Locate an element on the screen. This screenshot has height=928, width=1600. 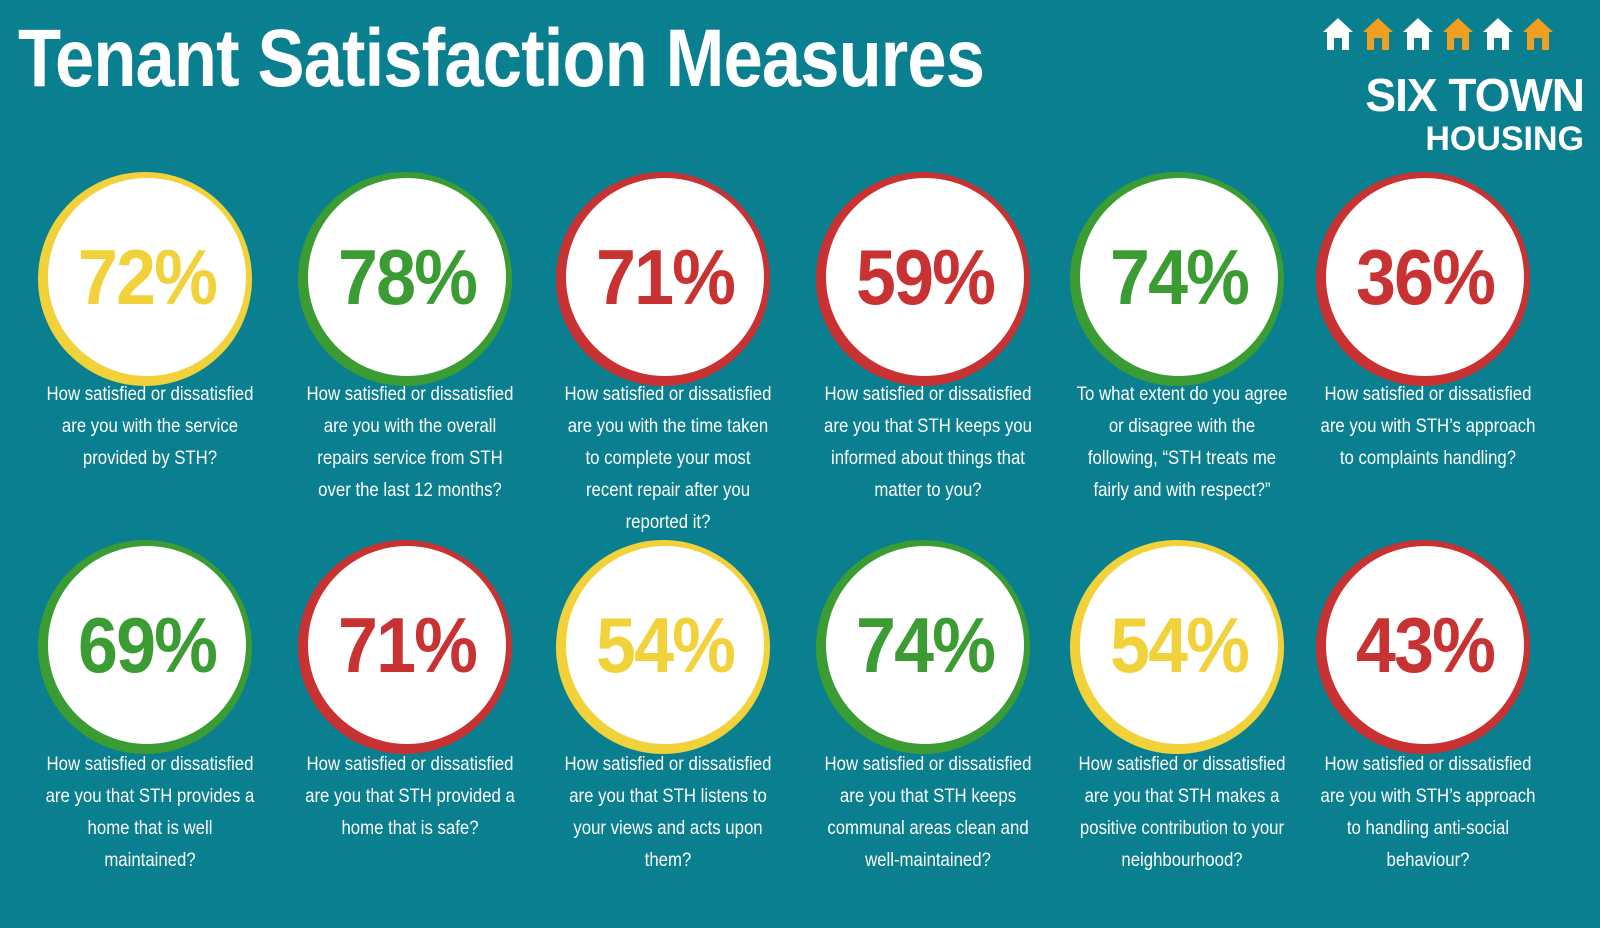
score-circle: 78% is located at coordinates (407, 277).